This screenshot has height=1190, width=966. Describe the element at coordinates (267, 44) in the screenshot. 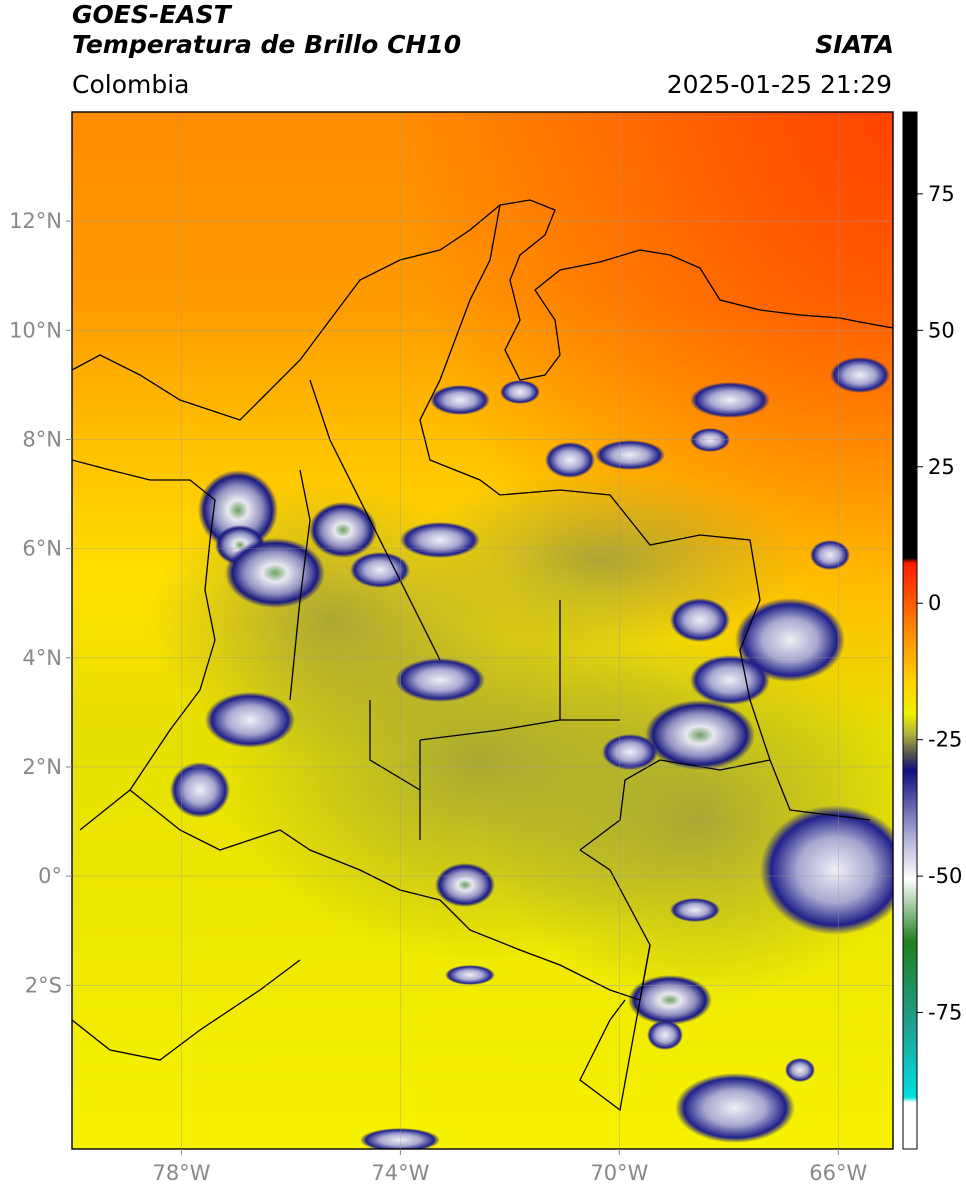

I see `product-title: Temperatura de Brillo CH10` at that location.